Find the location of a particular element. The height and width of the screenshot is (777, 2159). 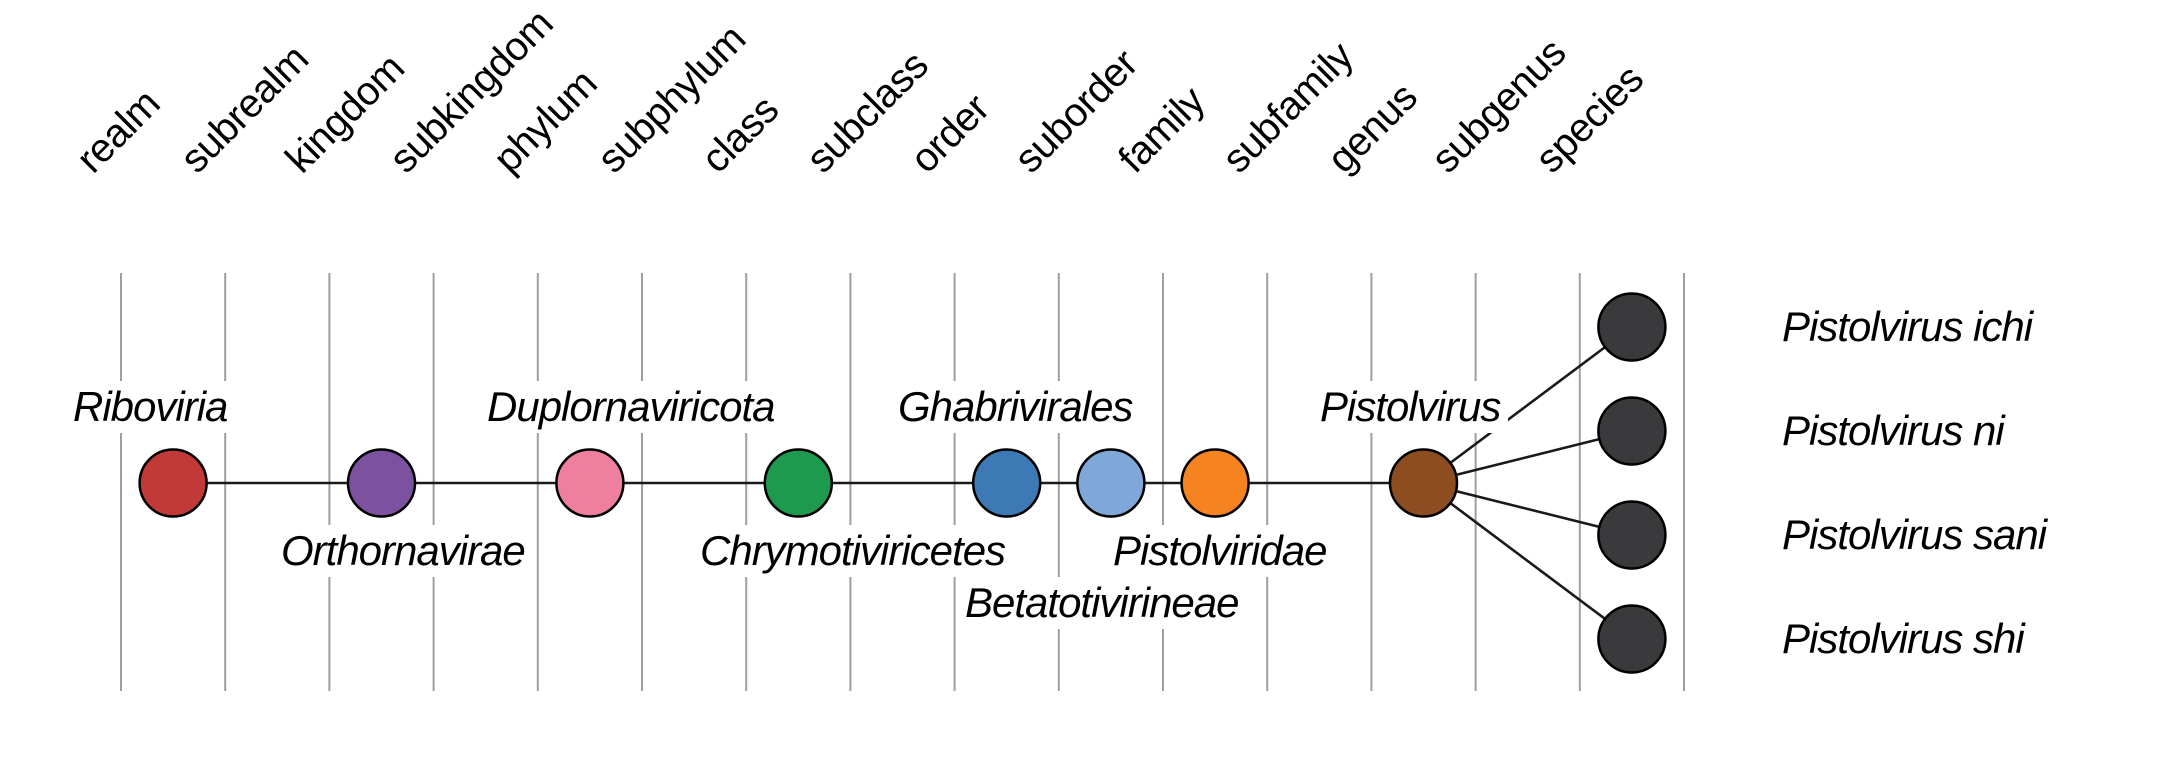

taxon-label-family: Pistolviridae is located at coordinates (1220, 551).